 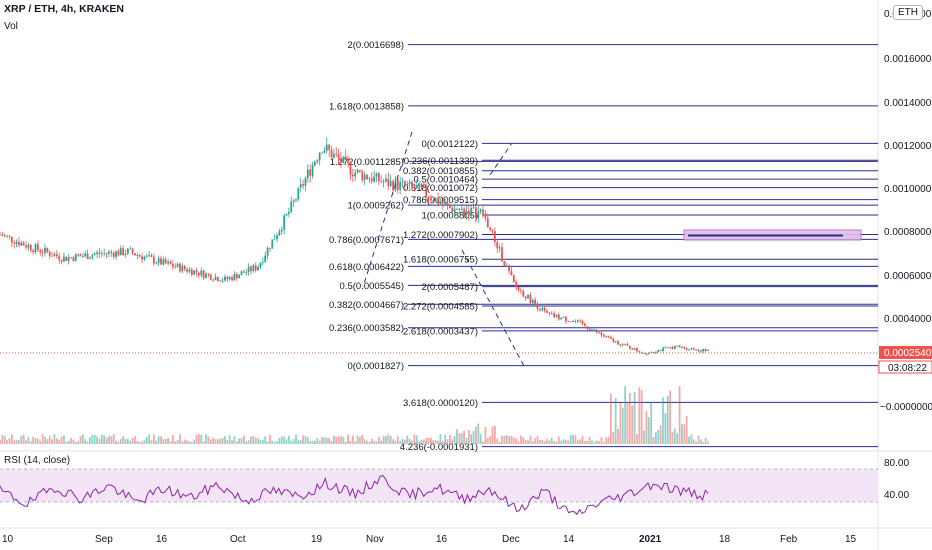 I want to click on fib-left-level-label: 2(0.0016698), so click(x=375, y=45).